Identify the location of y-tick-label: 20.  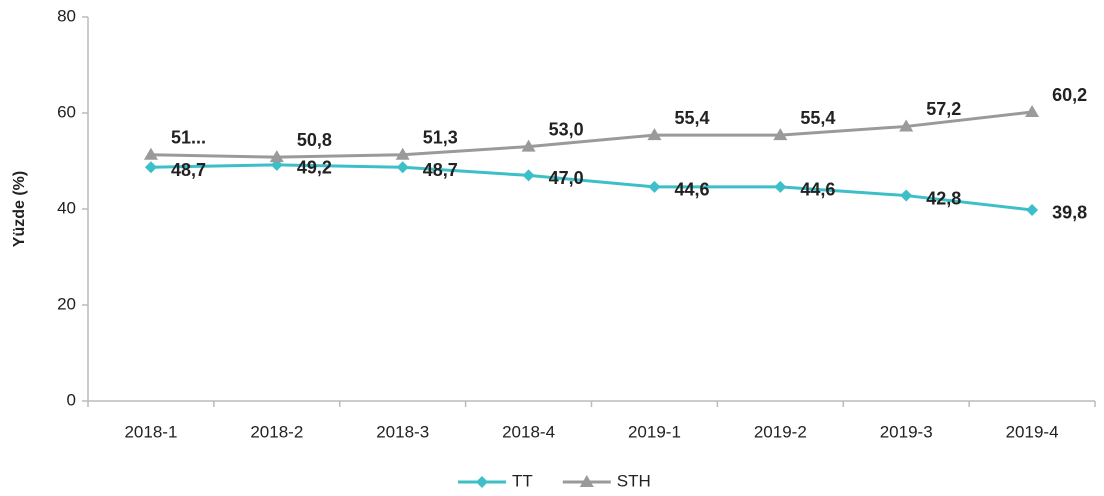
(66, 303).